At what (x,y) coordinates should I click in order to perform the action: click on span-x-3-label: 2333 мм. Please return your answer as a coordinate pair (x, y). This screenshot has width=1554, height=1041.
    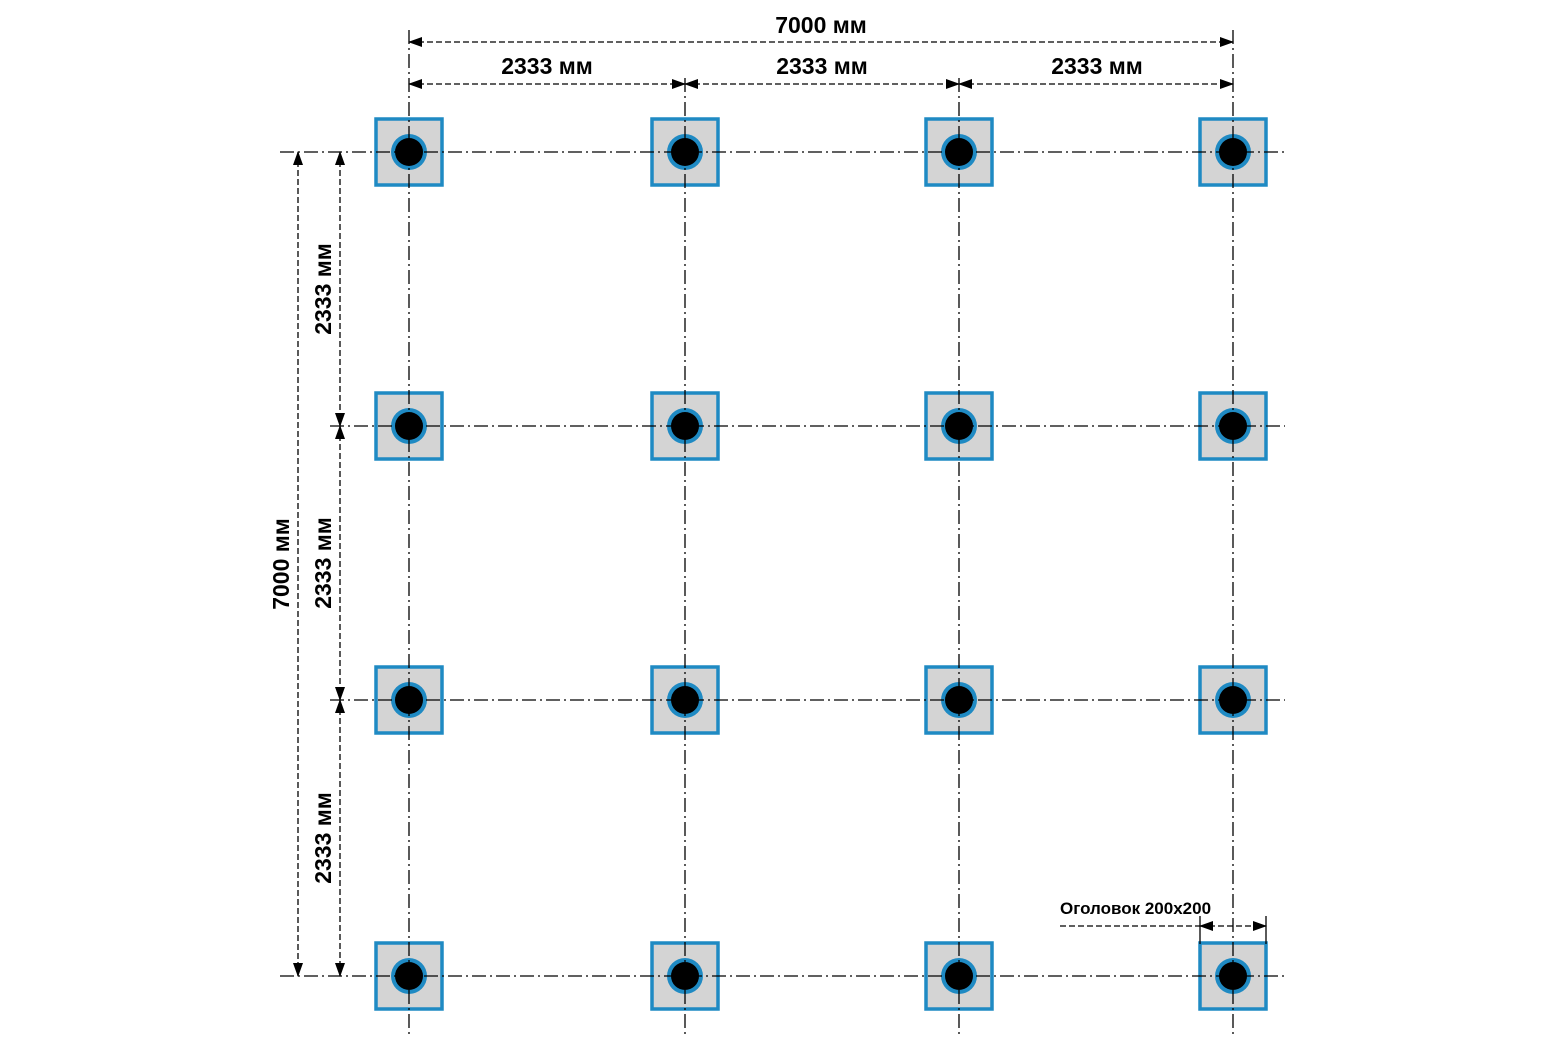
    Looking at the image, I should click on (1097, 66).